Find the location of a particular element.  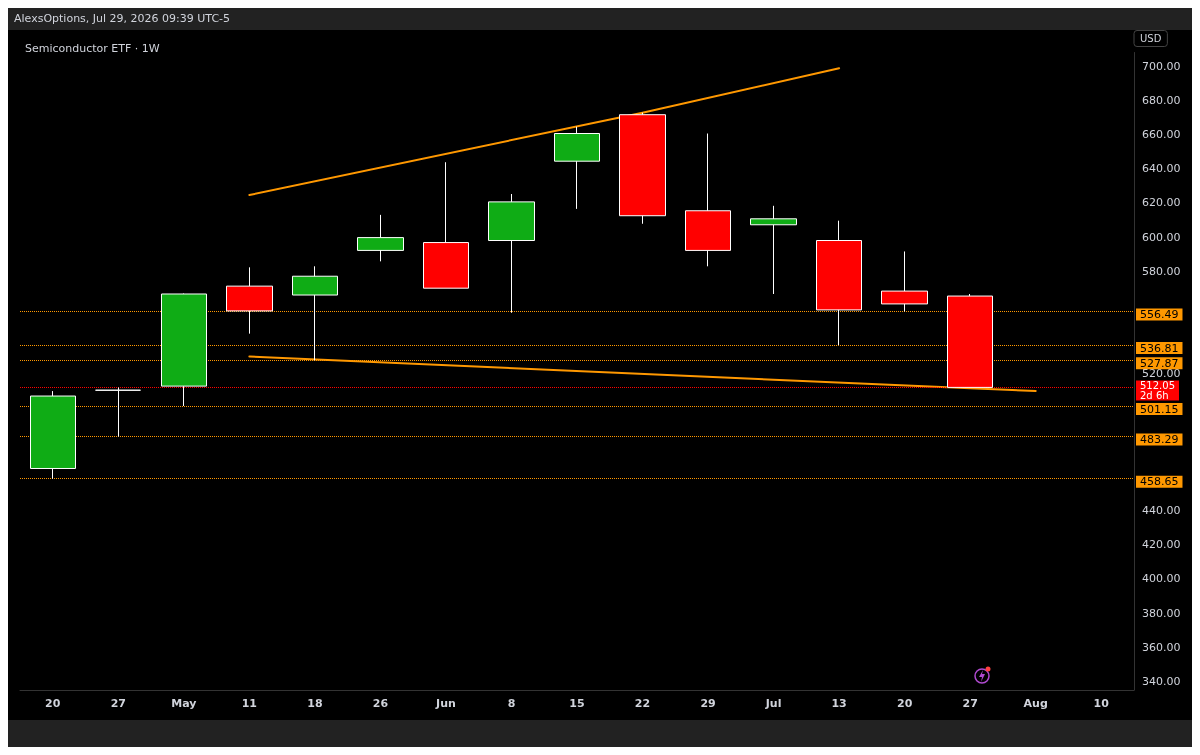

y-axis-title: USD is located at coordinates (1151, 38).